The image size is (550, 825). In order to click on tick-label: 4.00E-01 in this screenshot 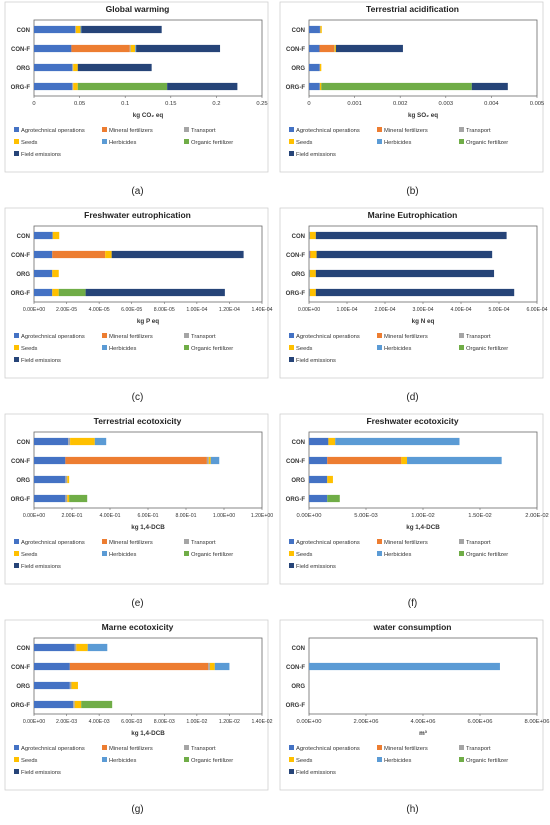, I will do `click(109, 516)`.